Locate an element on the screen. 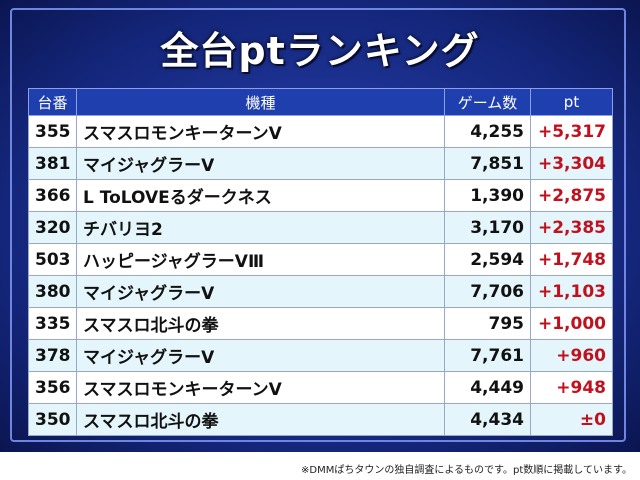  points: ±0 is located at coordinates (571, 419).